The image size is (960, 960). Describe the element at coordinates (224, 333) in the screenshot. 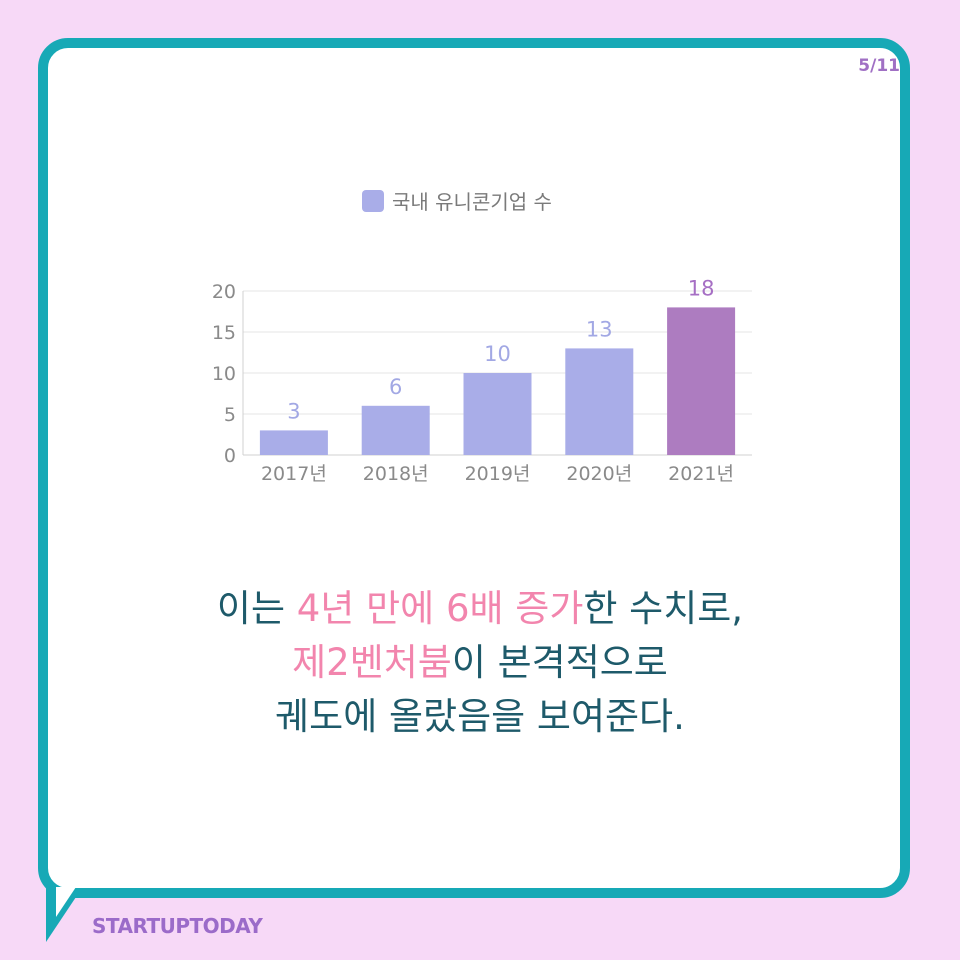

I see `y-tick-label: 15` at that location.